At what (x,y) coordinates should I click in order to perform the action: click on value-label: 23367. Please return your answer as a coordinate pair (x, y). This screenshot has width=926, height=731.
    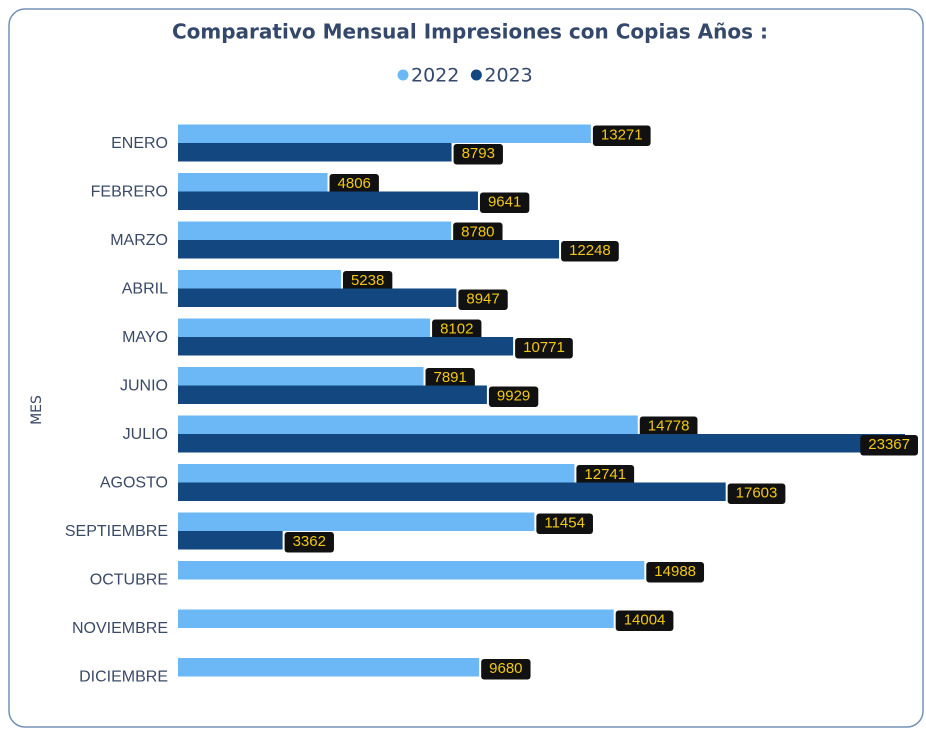
    Looking at the image, I should click on (889, 444).